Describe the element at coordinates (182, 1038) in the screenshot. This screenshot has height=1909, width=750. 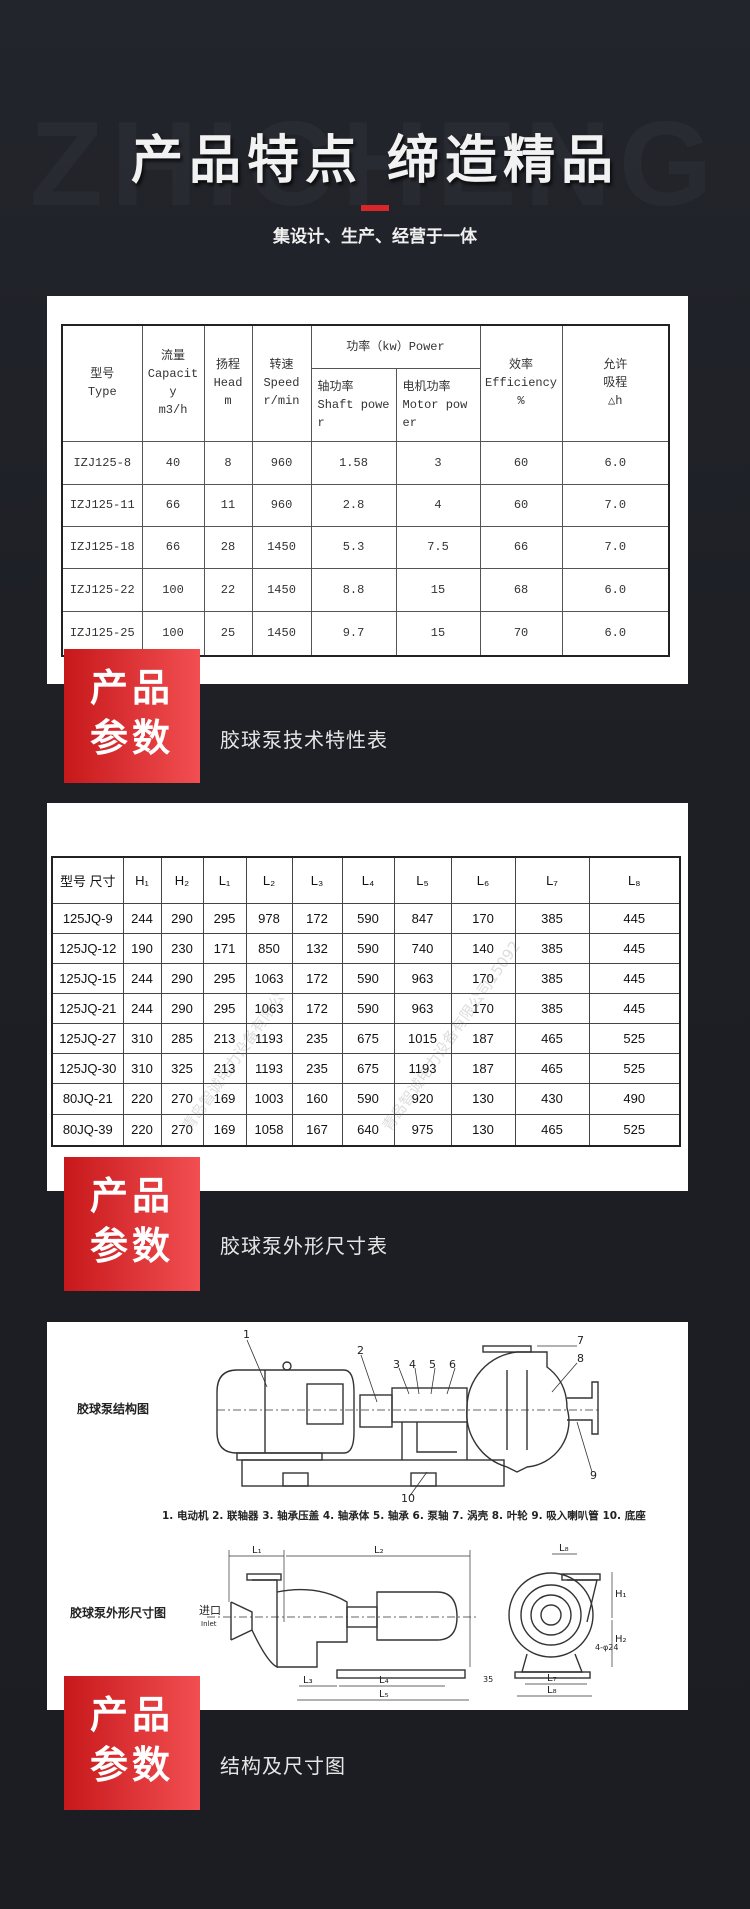
I see `table-cell: 285` at that location.